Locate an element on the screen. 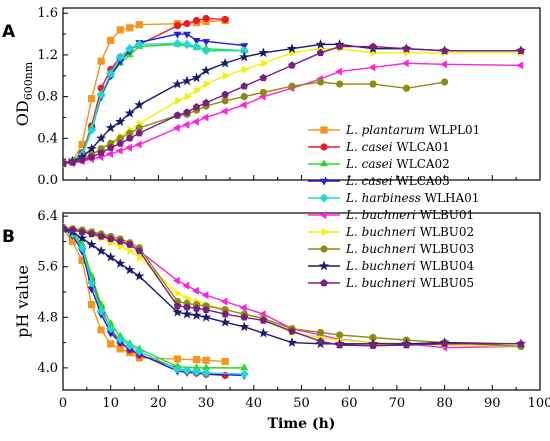  x-tick-label: 20 is located at coordinates (158, 403).